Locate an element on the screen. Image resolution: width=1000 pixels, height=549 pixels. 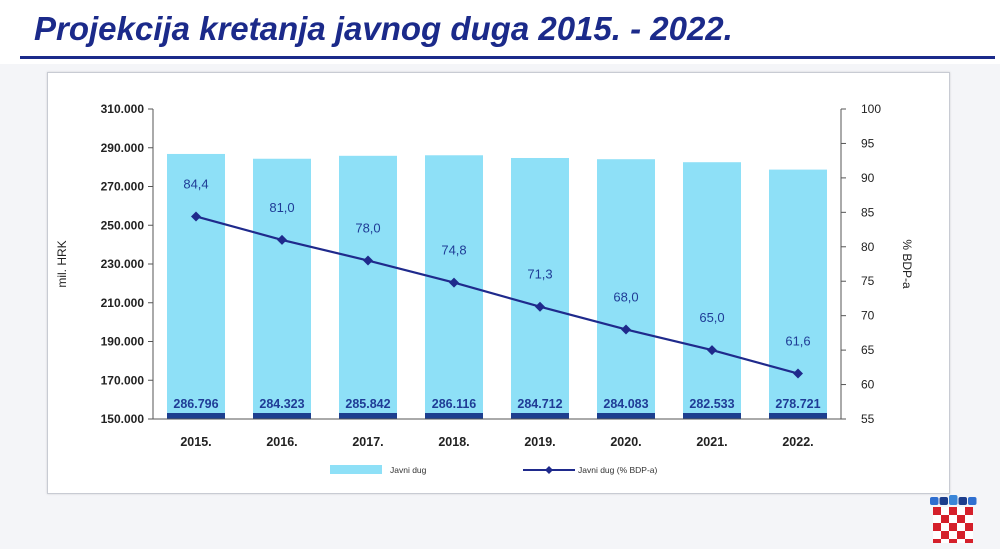
line-value-label: 71,3 is located at coordinates (539, 274).